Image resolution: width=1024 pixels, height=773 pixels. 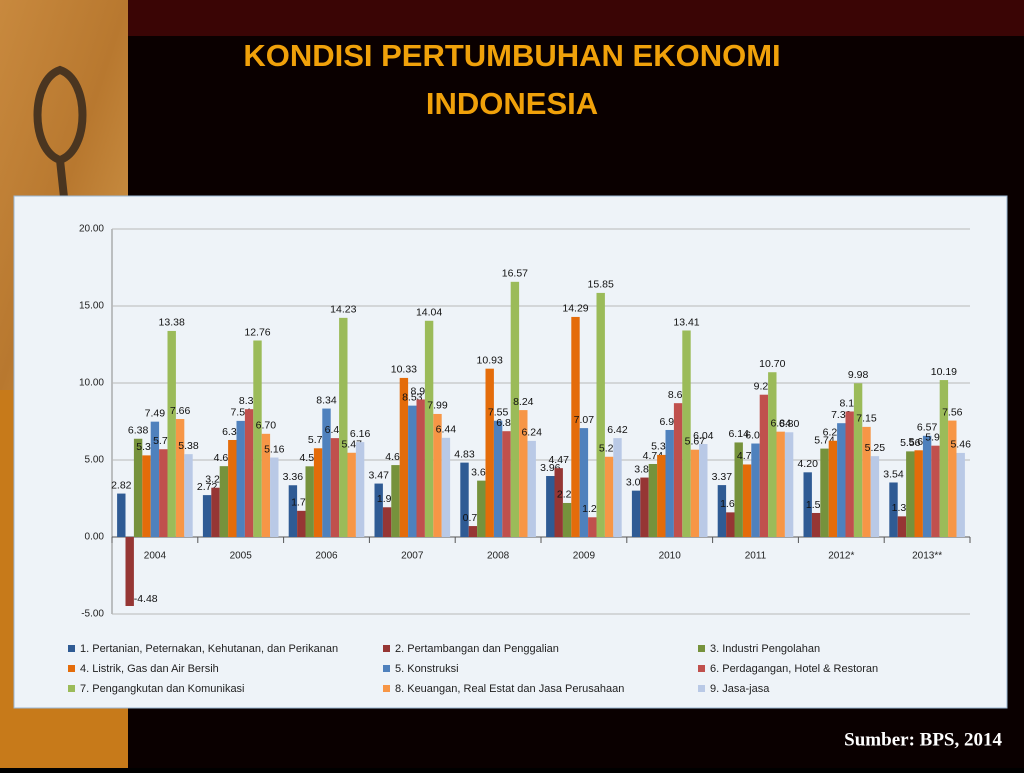 What do you see at coordinates (95, 537) in the screenshot?
I see `y-tick-label: 0.00` at bounding box center [95, 537].